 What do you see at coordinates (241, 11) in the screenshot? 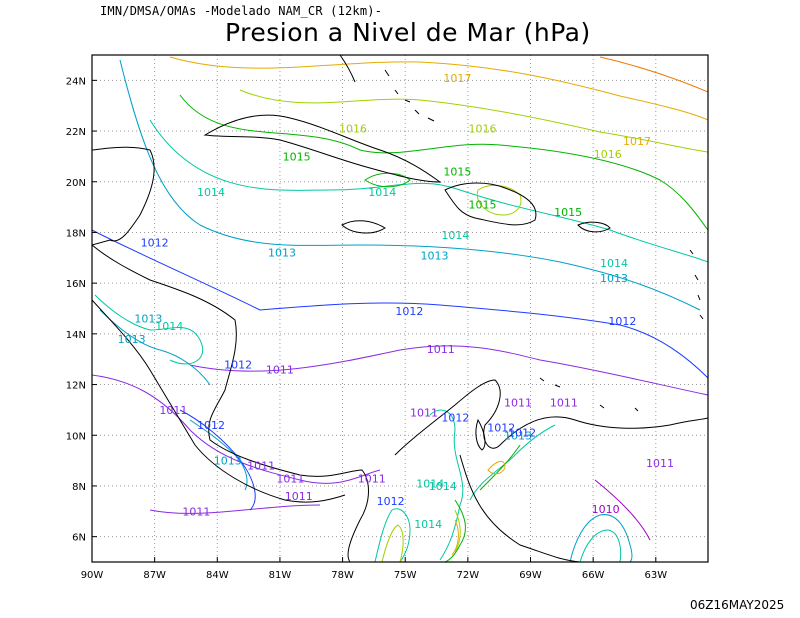
I see `map-source-credit: IMN/DMSA/OMAs -Modelado NAM_CR (12km)-` at bounding box center [241, 11].